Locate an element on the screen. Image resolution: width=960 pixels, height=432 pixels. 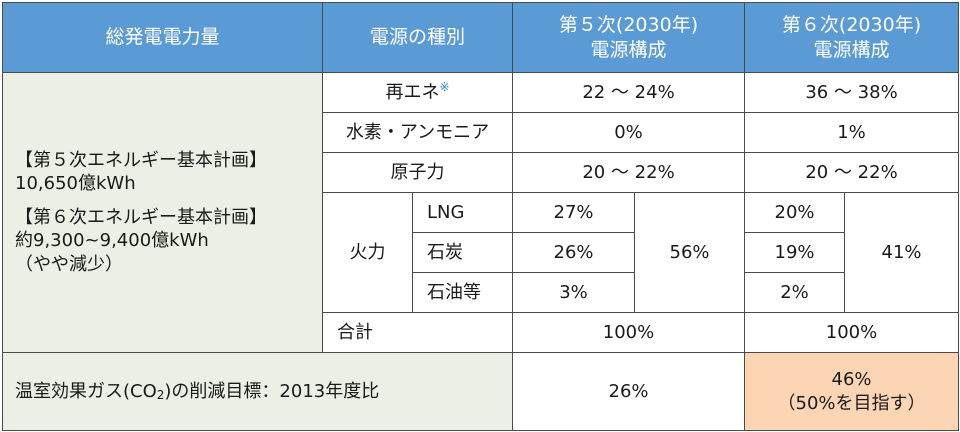
nuclear-plan5: 20 ～ 22% is located at coordinates (629, 172).